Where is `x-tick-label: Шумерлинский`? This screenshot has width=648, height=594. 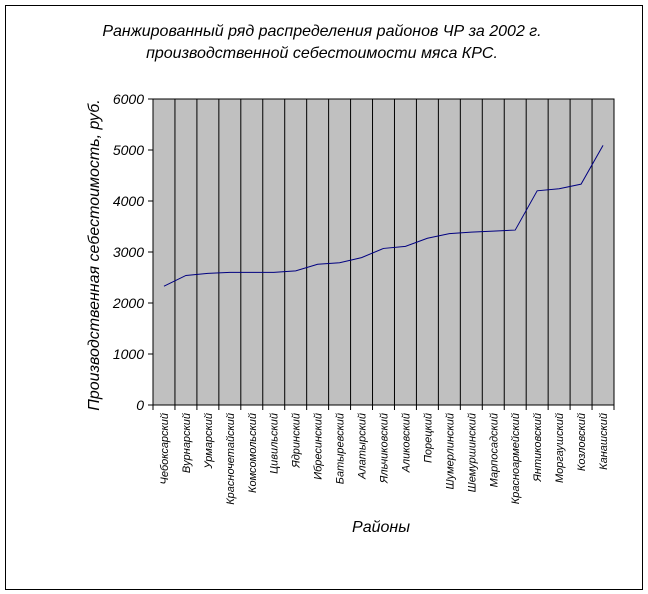 x-tick-label: Шумерлинский is located at coordinates (450, 451).